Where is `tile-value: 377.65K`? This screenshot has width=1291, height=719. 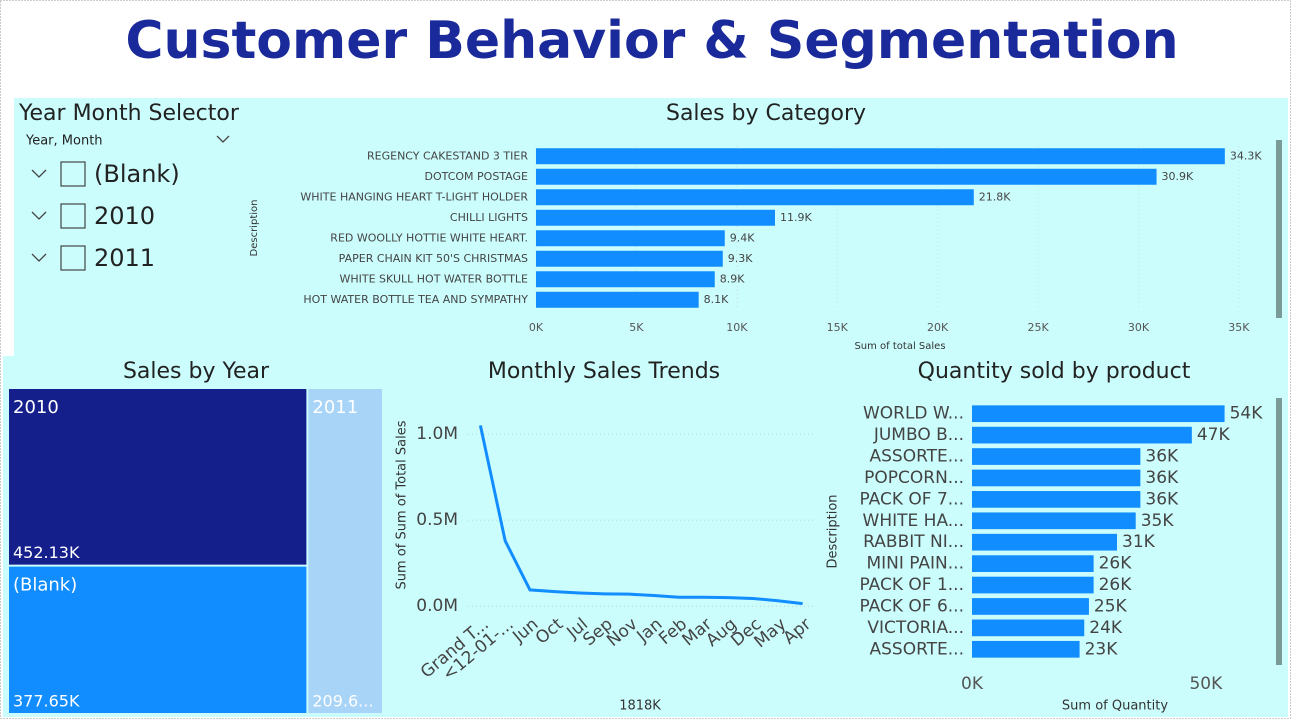 tile-value: 377.65K is located at coordinates (46, 701).